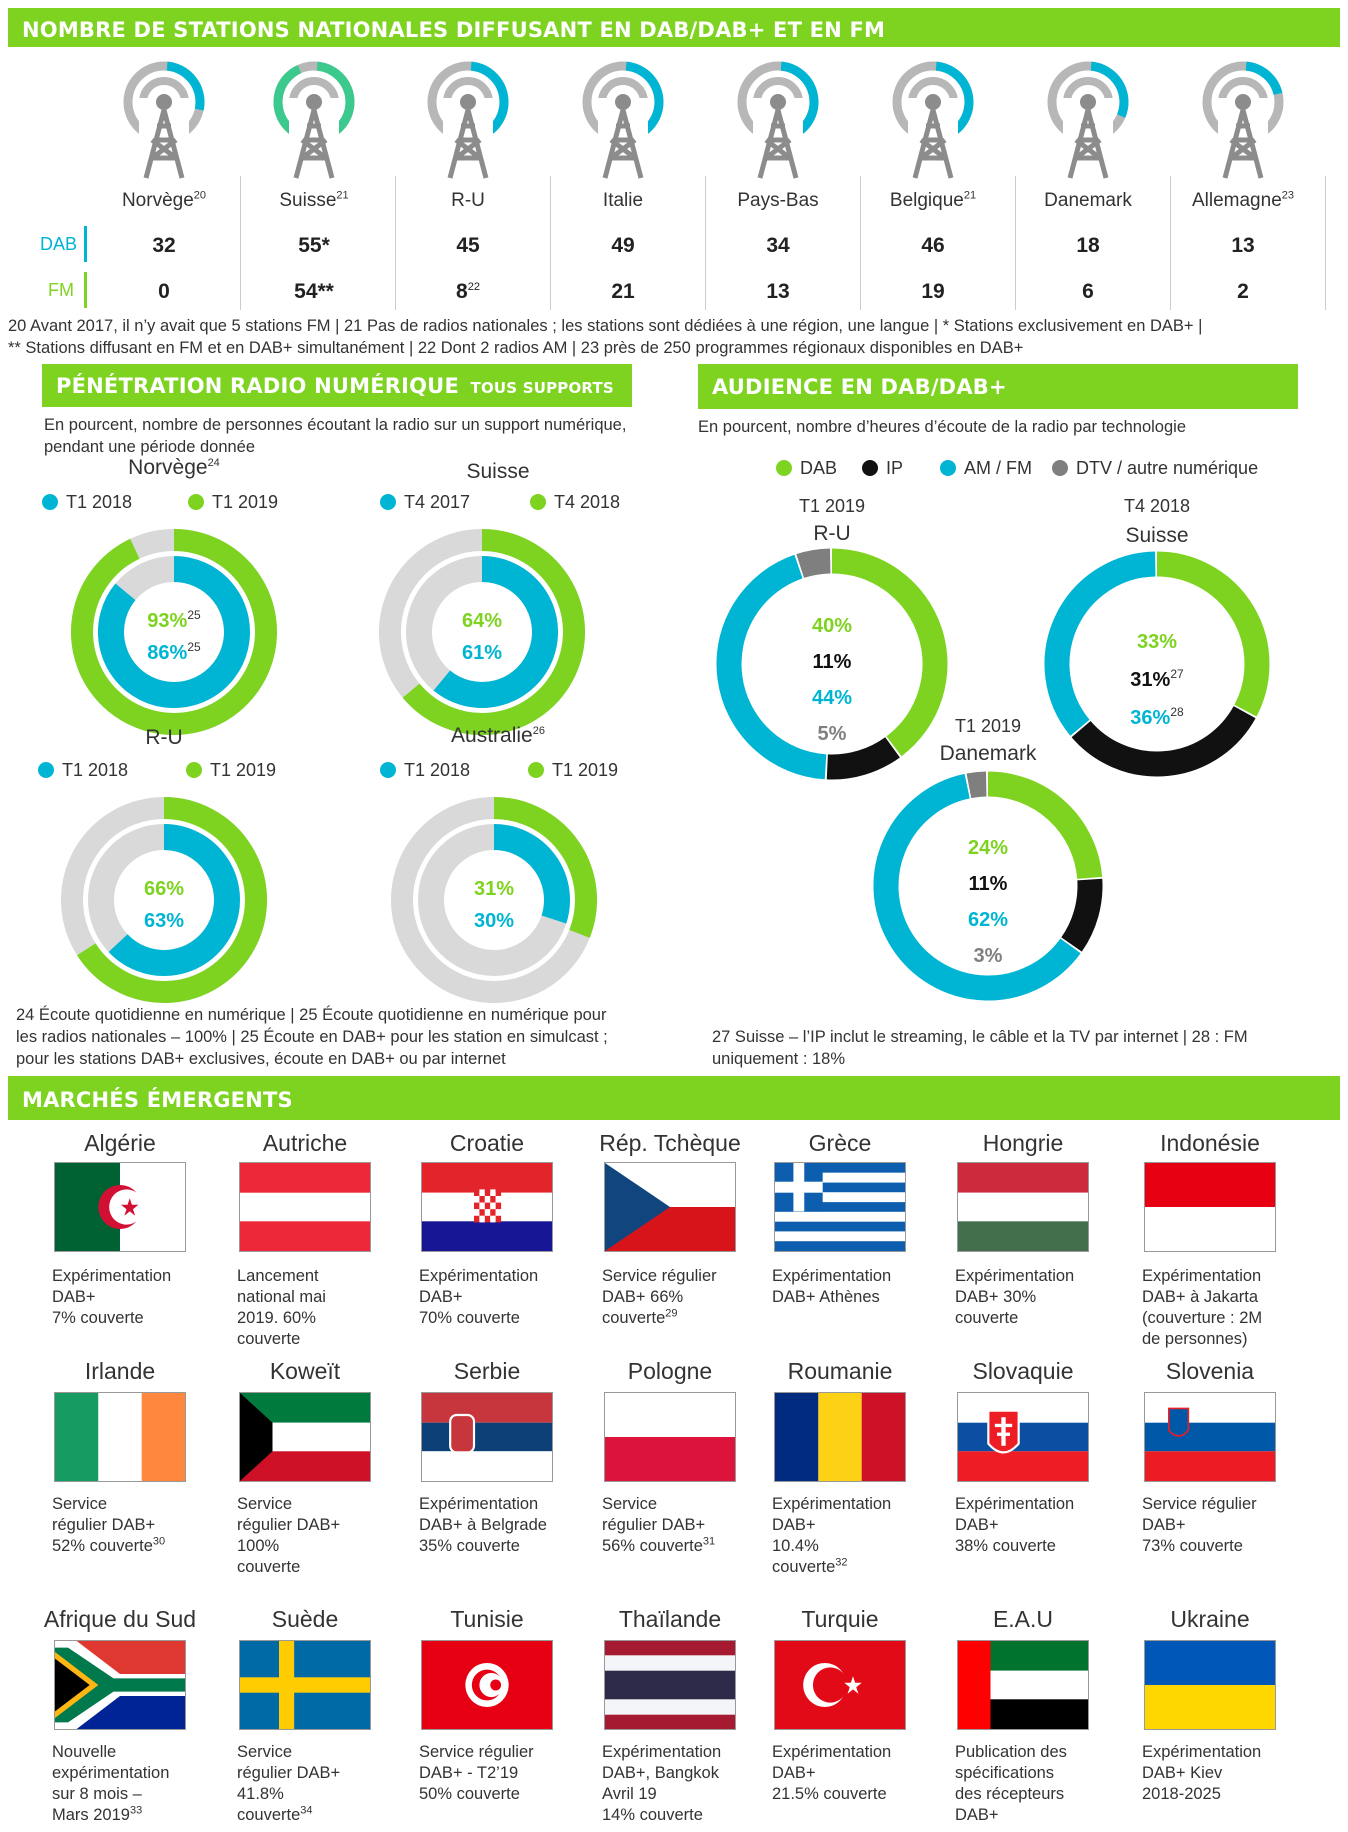  I want to click on description-line: Nouvelle, so click(84, 1752).